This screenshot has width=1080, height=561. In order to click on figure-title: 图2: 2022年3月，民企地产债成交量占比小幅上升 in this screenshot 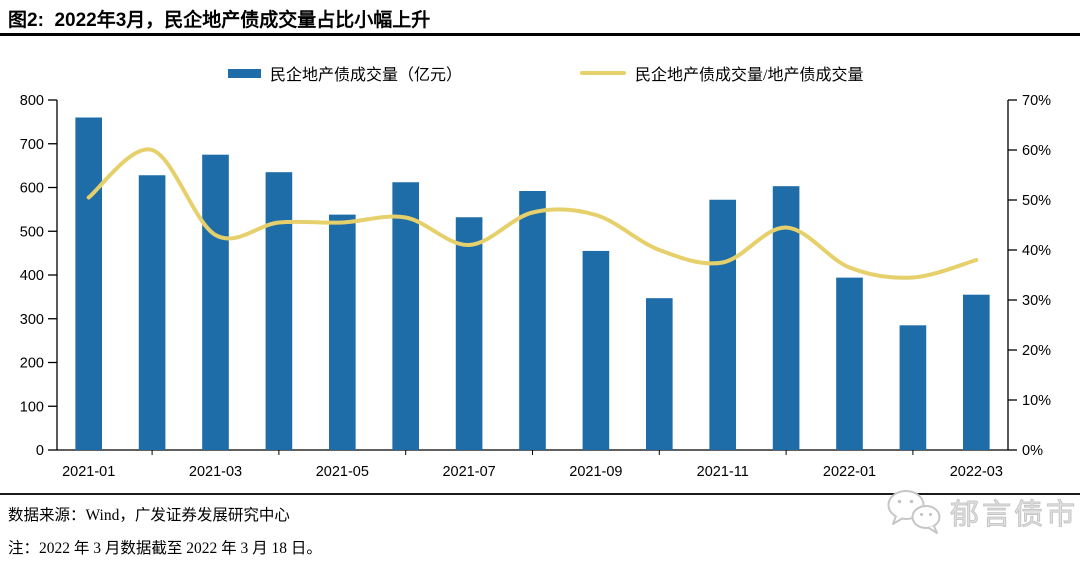, I will do `click(219, 20)`.